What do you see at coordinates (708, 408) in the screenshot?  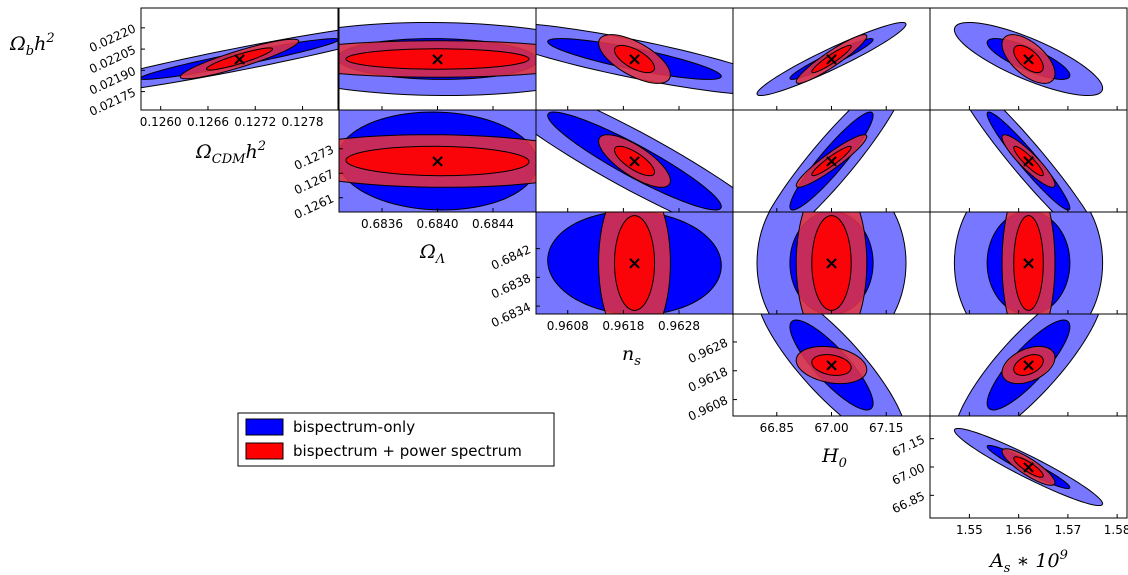 I see `y-tick-label: 0.9608` at bounding box center [708, 408].